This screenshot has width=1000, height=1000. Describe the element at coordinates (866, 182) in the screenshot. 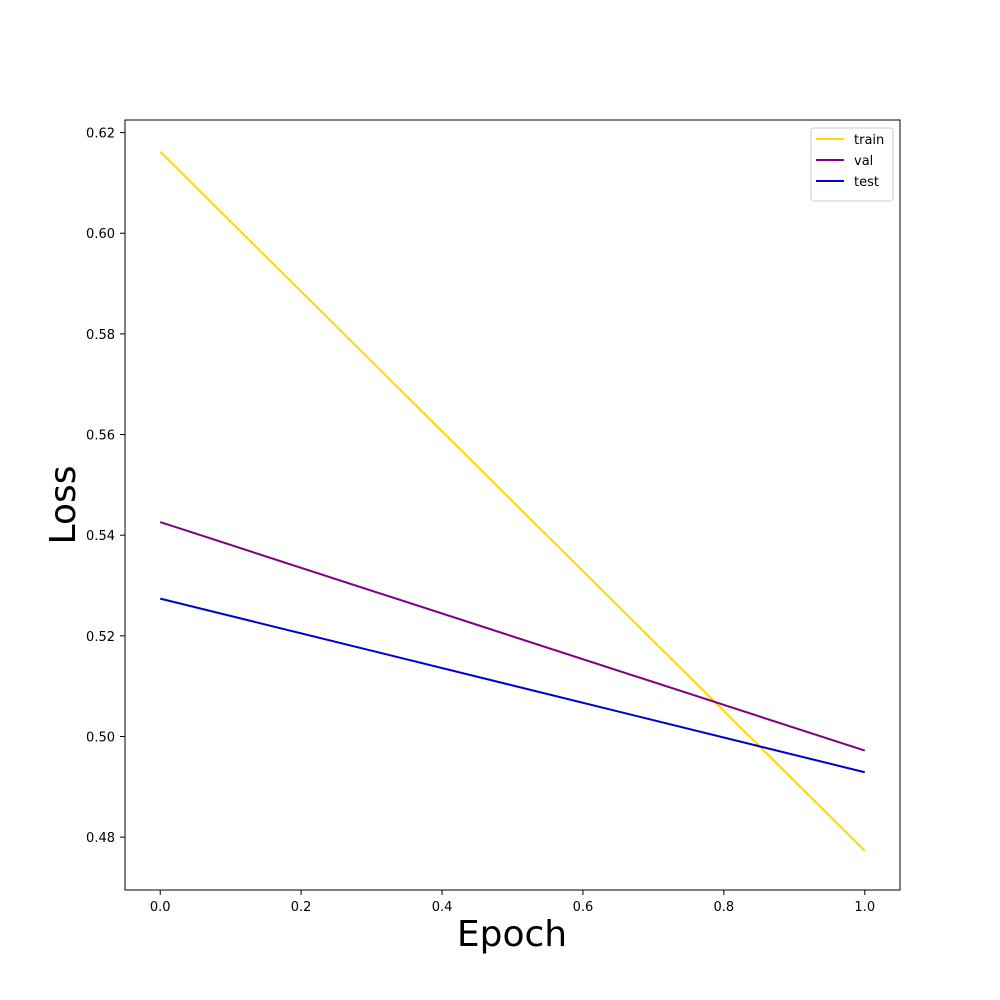

I see `legend-label-test: test` at that location.